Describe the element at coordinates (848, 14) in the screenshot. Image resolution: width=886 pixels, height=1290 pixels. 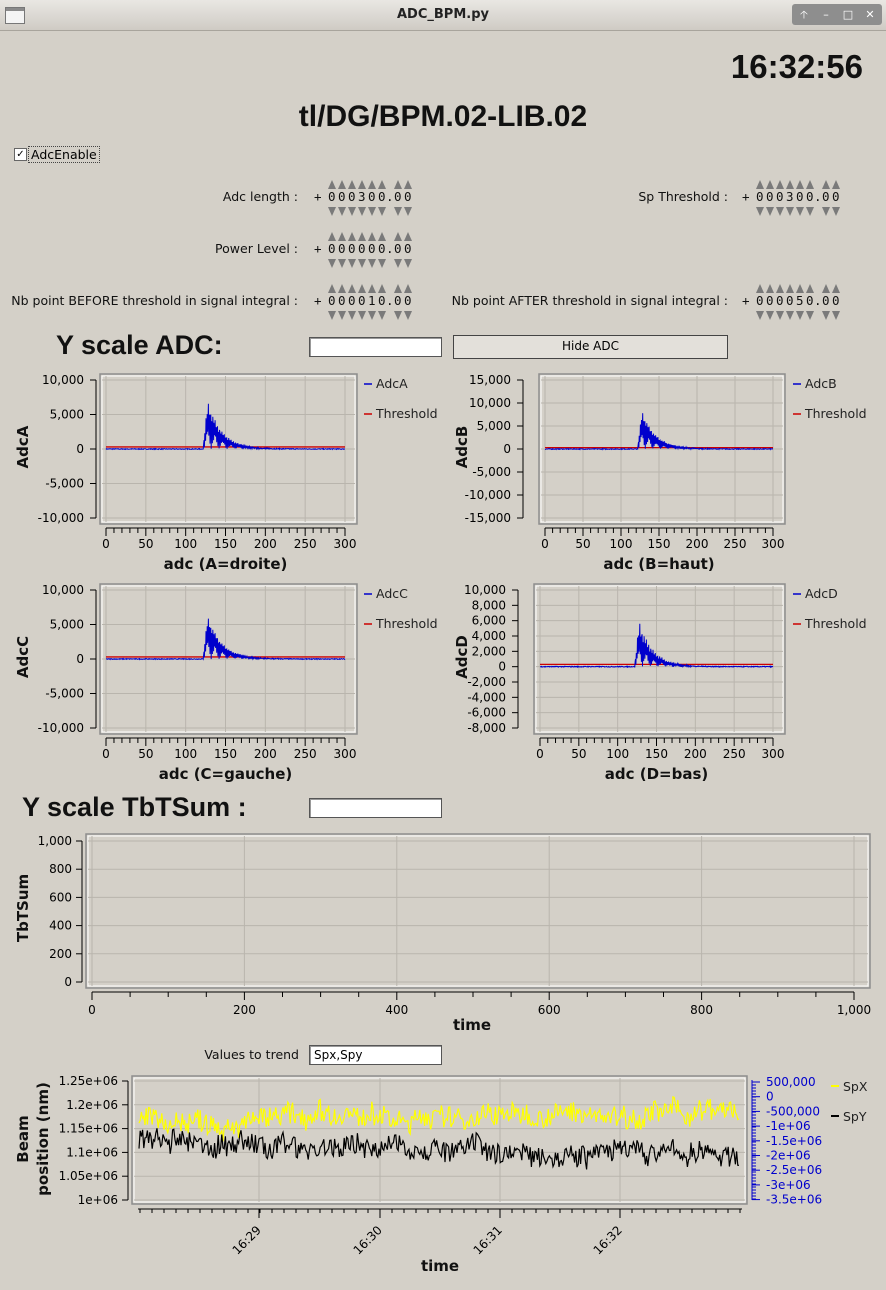
I see `maximize-icon: □` at that location.